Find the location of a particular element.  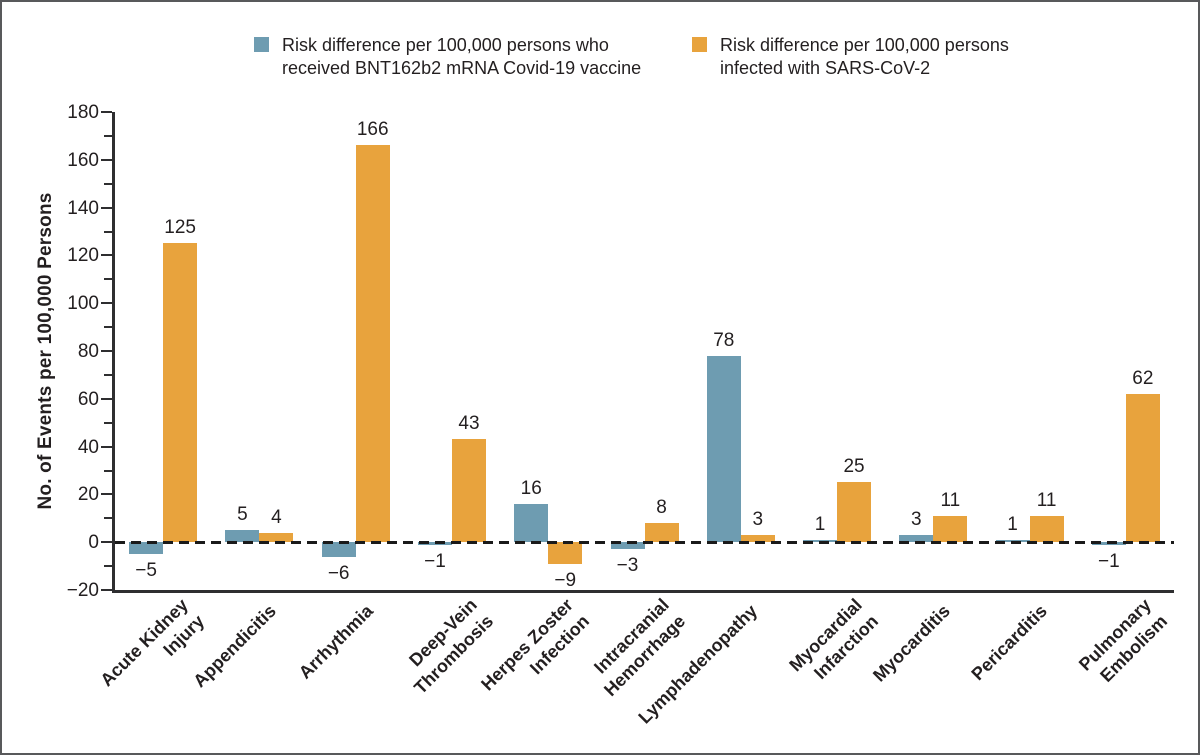

x-category-label: Pulmonary Embolism is located at coordinates (1122, 640).